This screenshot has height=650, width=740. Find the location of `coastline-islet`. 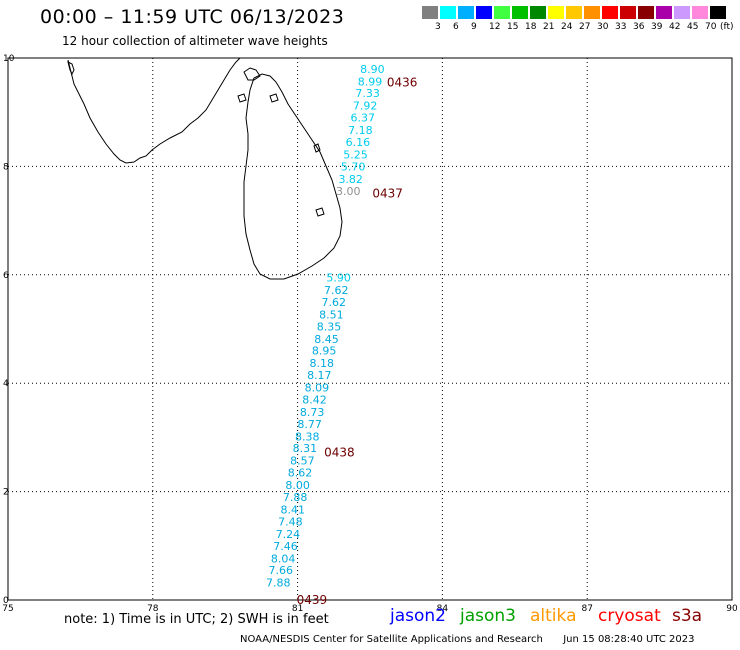

coastline-islet is located at coordinates (71, 68).